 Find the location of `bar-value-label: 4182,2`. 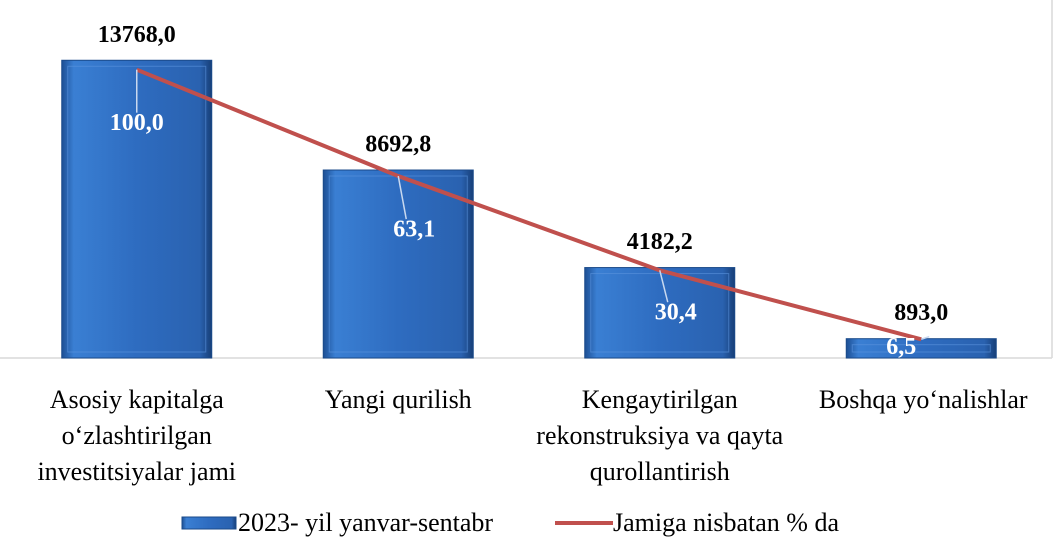

bar-value-label: 4182,2 is located at coordinates (660, 242).